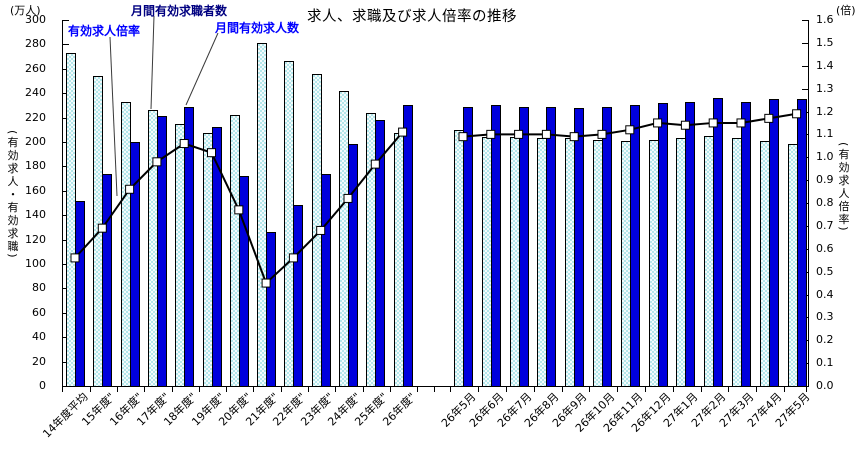  Describe the element at coordinates (35, 93) in the screenshot. I see `y-axis-label-left: 240` at that location.